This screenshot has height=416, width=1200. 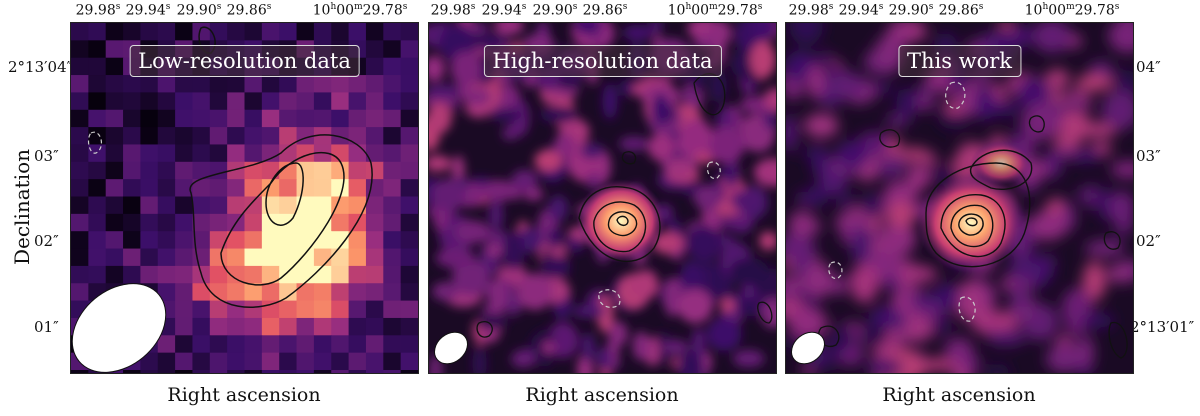 I want to click on dec-tick-left-1: 03″, so click(x=46, y=156).